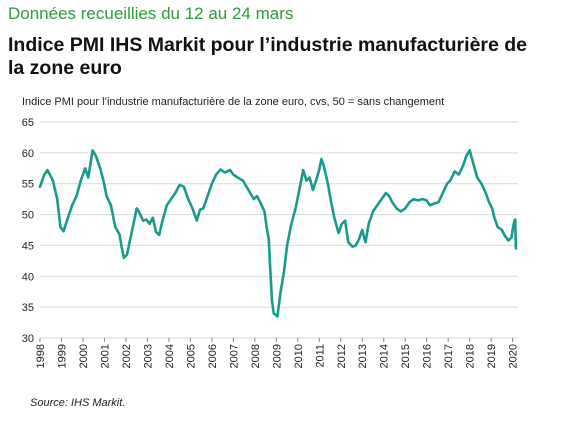 The width and height of the screenshot is (564, 434). I want to click on x-tick-label: 2012, so click(342, 356).